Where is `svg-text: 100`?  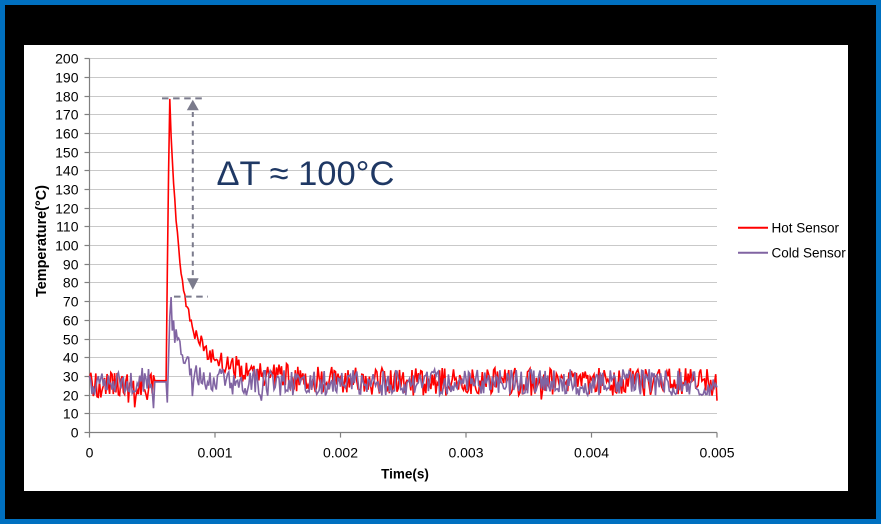
svg-text: 100 is located at coordinates (67, 246).